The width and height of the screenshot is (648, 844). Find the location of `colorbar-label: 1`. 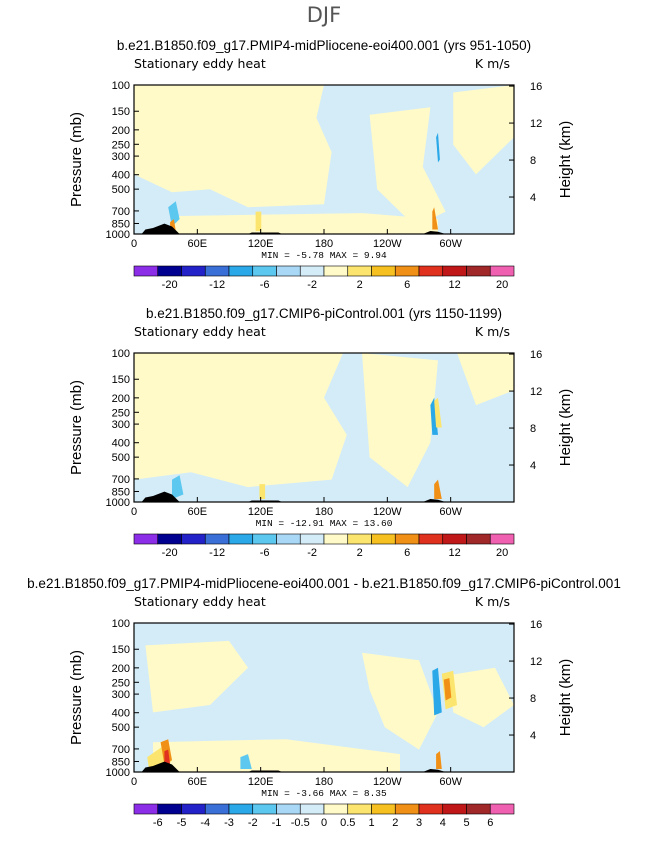

colorbar-label: 1 is located at coordinates (371, 823).